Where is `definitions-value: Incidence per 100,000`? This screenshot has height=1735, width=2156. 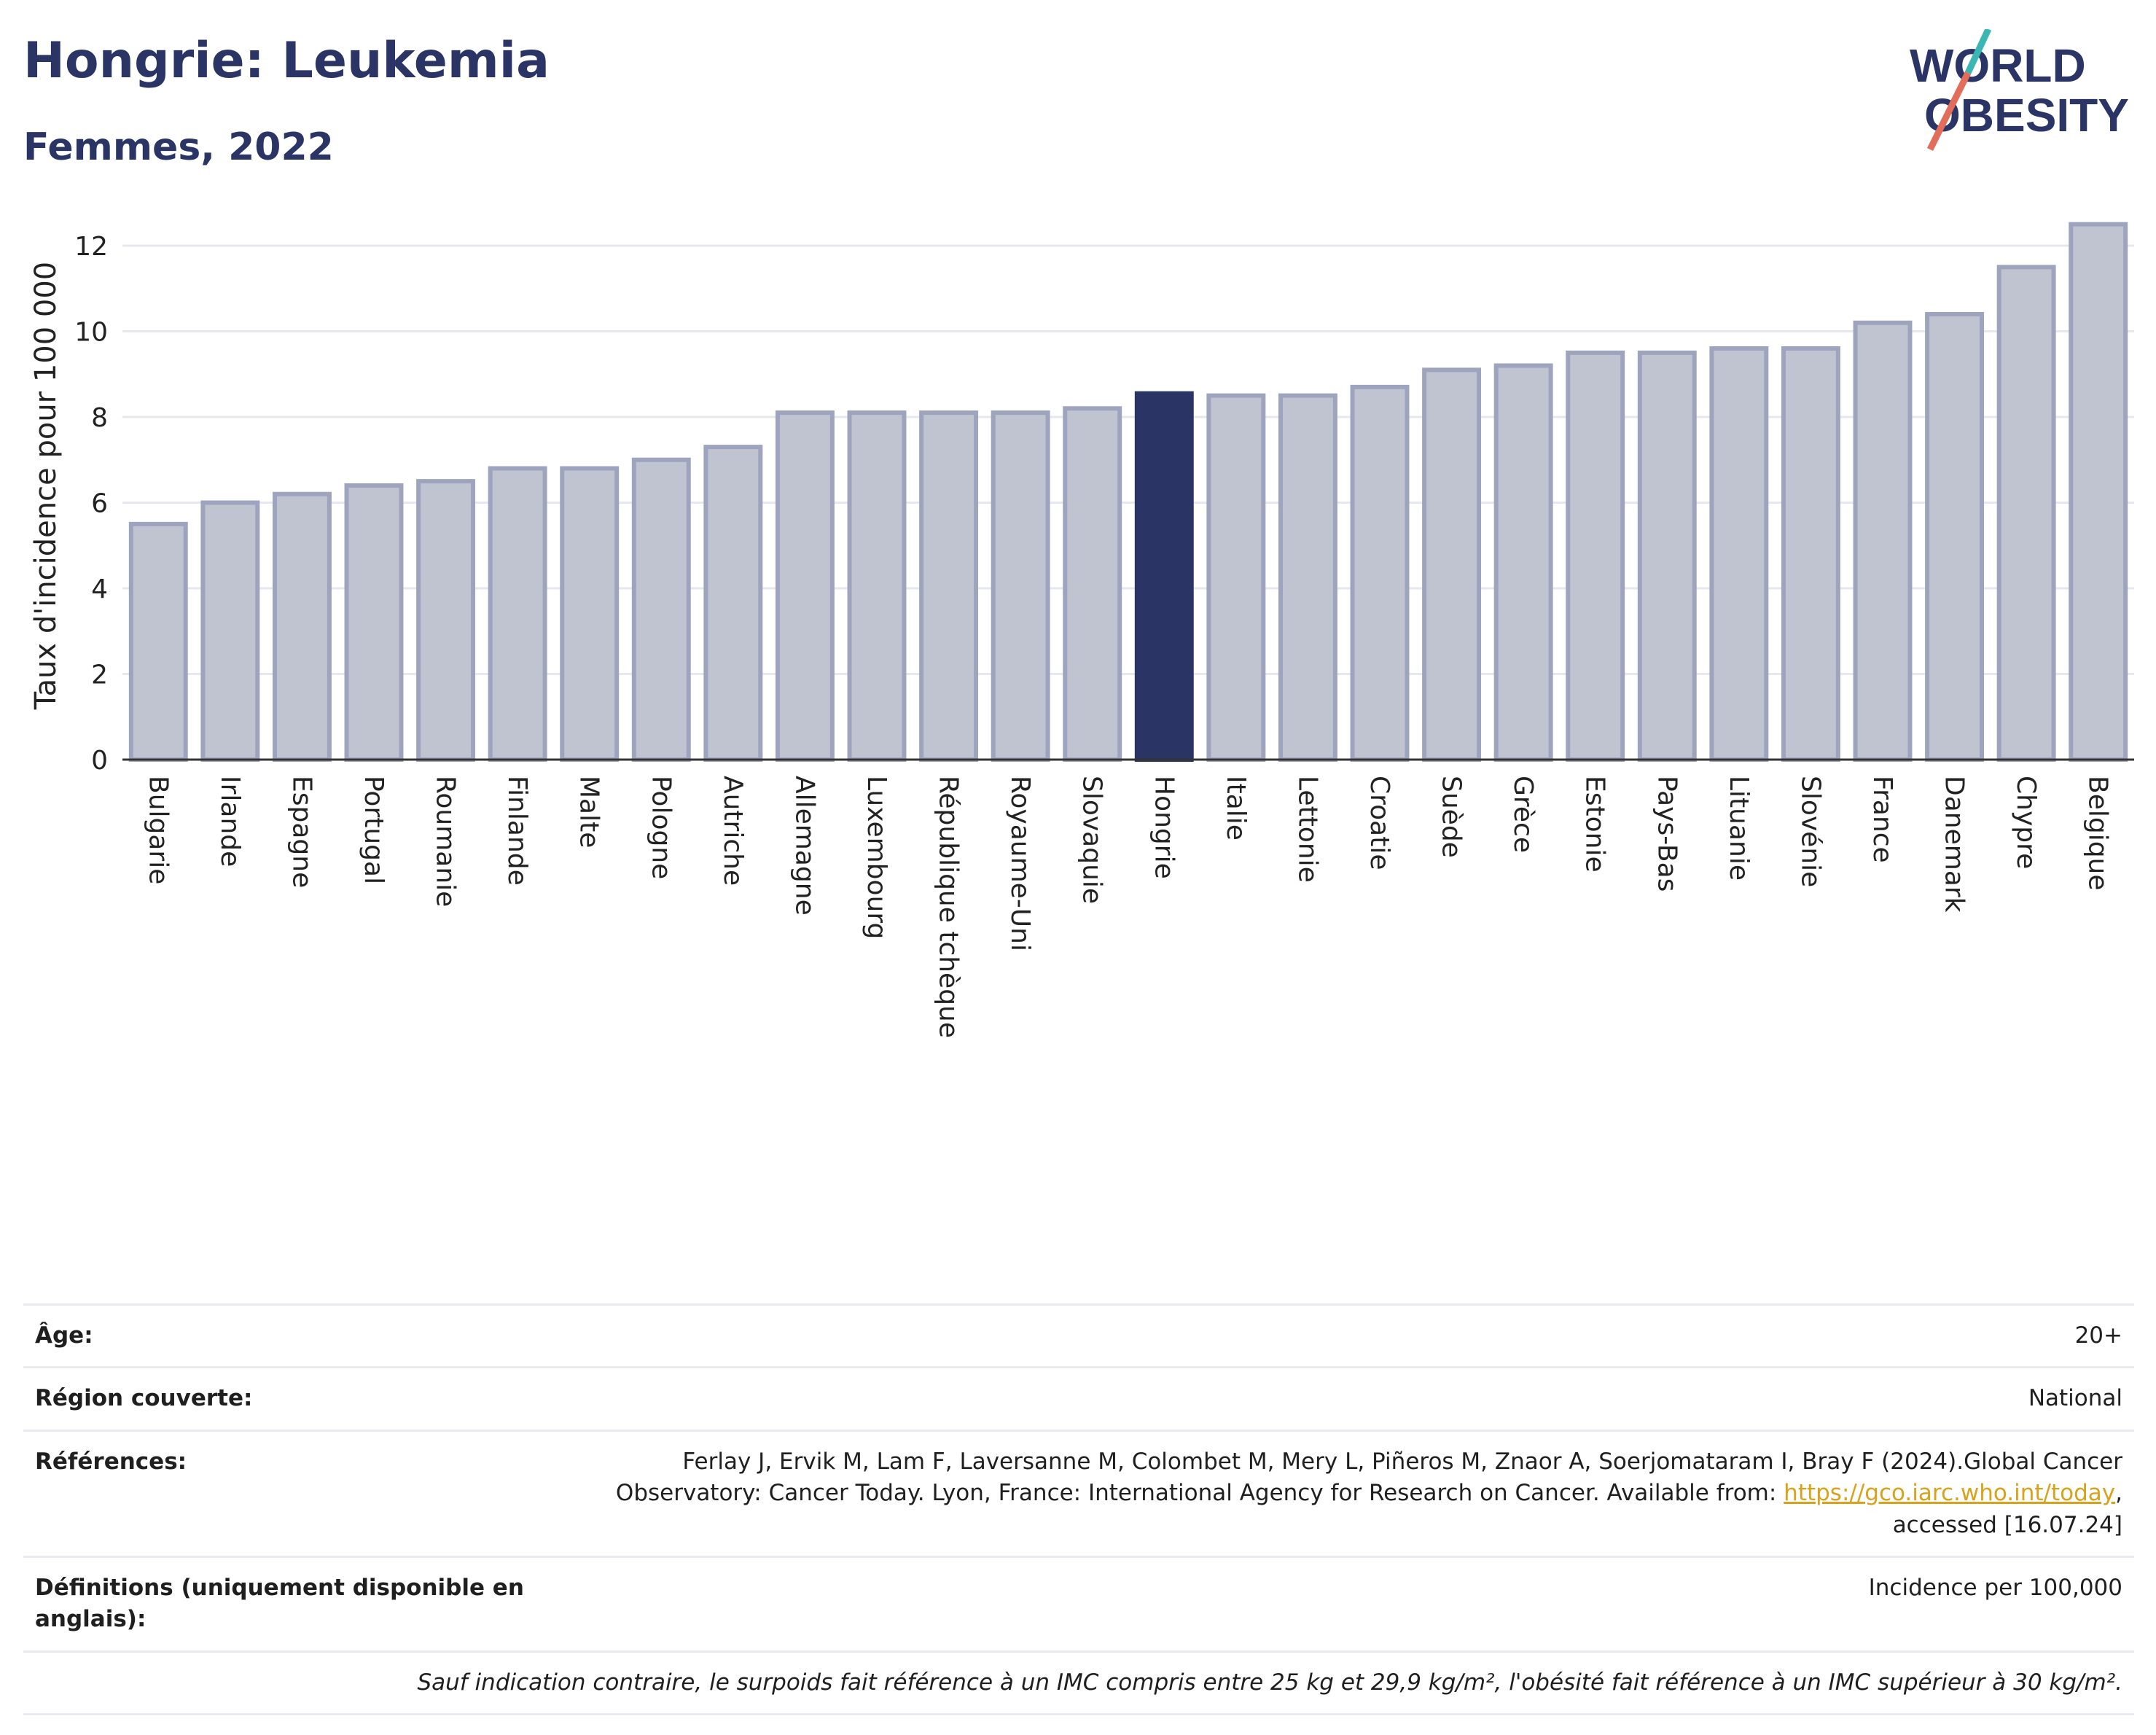 definitions-value: Incidence per 100,000 is located at coordinates (1338, 1603).